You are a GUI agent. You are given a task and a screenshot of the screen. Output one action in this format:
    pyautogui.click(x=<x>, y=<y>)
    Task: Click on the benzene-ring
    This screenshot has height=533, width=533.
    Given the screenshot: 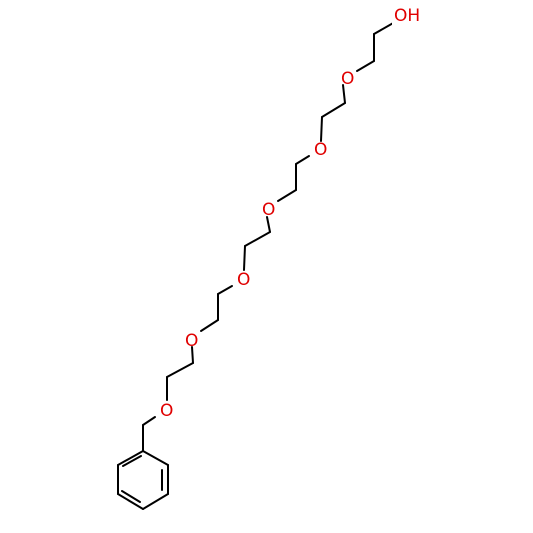 What is the action you would take?
    pyautogui.click(x=143, y=480)
    